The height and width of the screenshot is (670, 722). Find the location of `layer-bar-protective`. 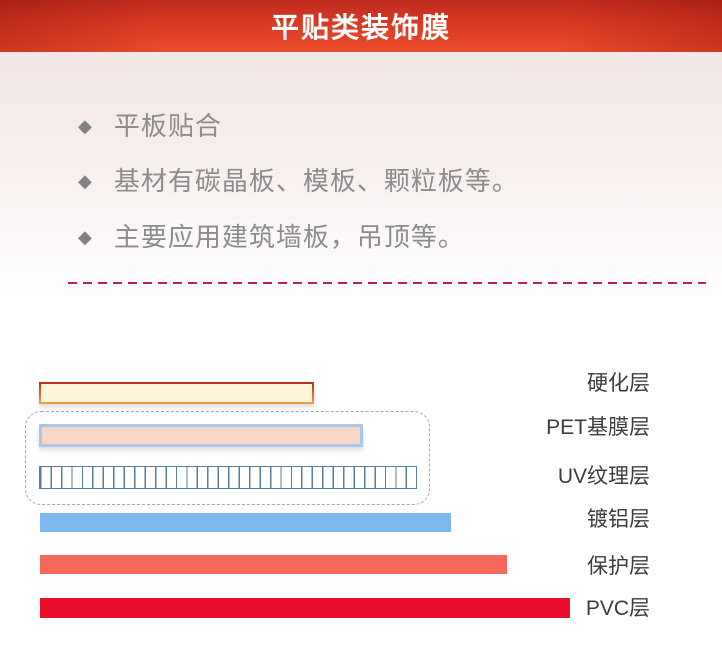

layer-bar-protective is located at coordinates (273, 564).